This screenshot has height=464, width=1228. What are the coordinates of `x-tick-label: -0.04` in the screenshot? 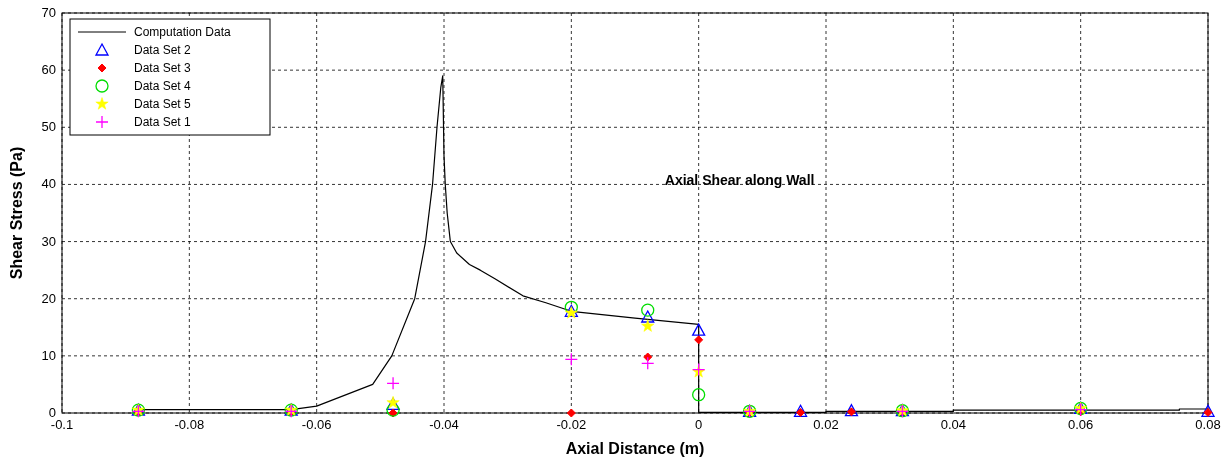 It's located at (444, 424).